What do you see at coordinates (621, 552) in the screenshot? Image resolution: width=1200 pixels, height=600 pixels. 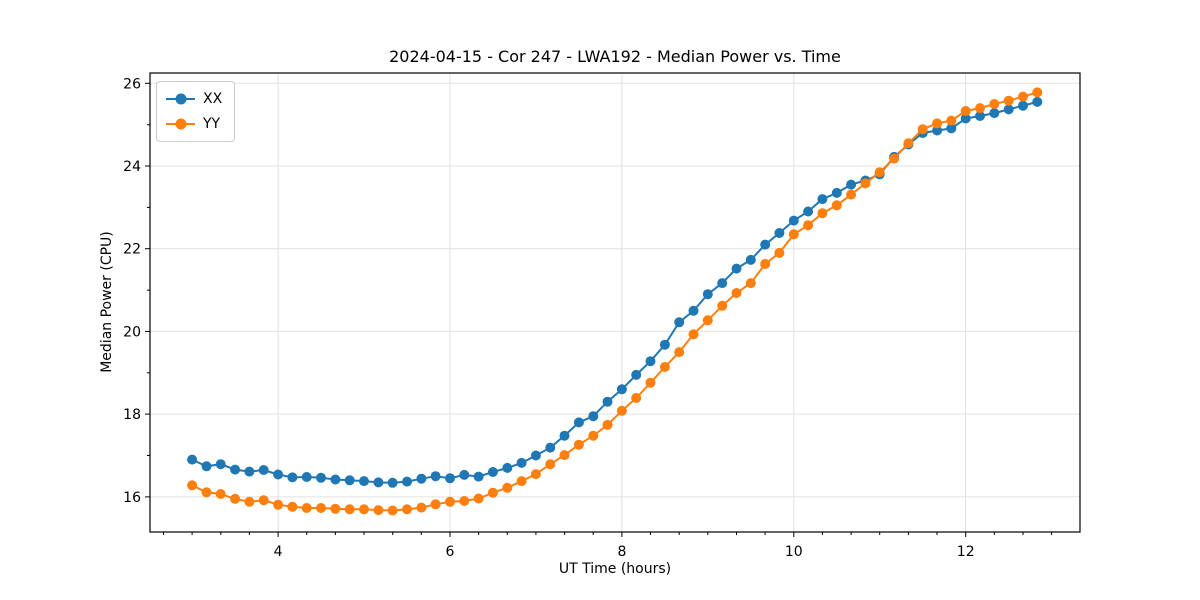 I see `x-tick-label: 8` at bounding box center [621, 552].